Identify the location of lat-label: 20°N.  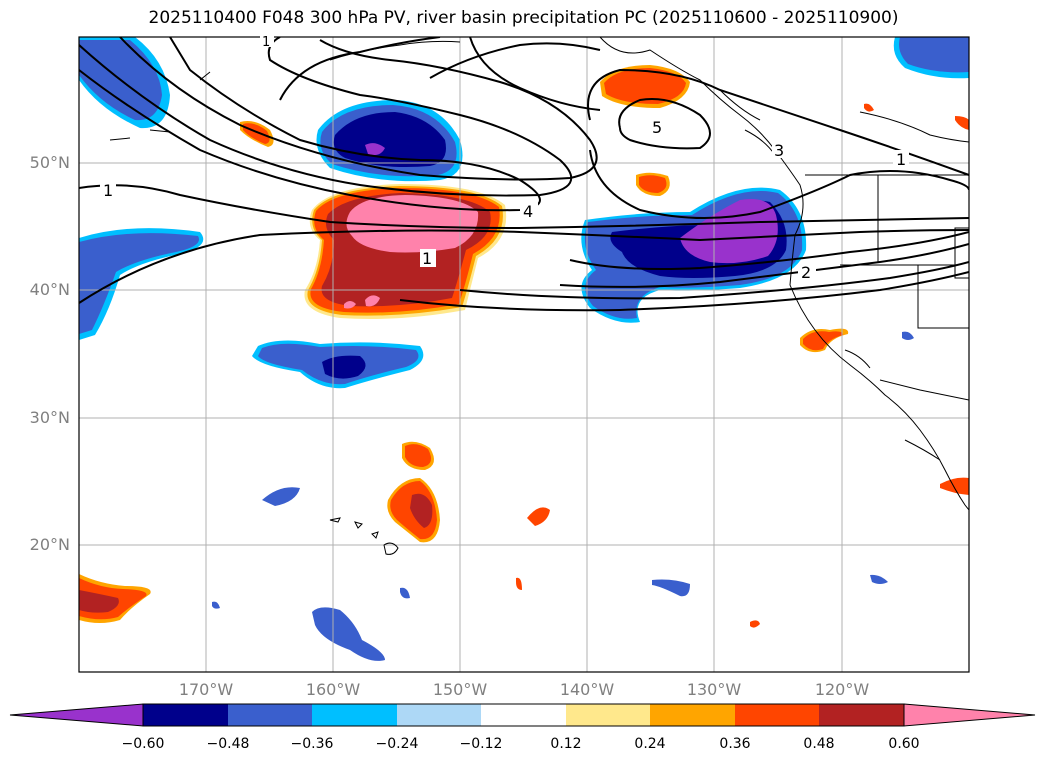
(49, 544).